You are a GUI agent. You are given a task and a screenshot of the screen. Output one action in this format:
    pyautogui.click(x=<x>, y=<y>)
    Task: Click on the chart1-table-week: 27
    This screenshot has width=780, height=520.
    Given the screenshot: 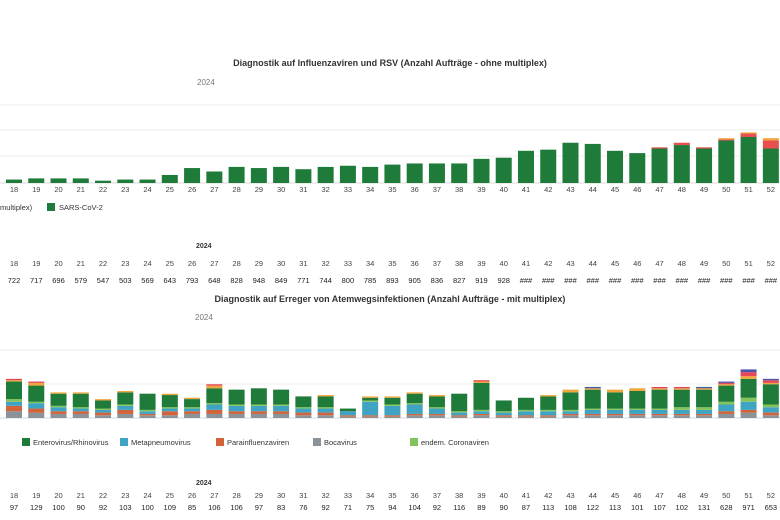 What is the action you would take?
    pyautogui.click(x=214, y=263)
    